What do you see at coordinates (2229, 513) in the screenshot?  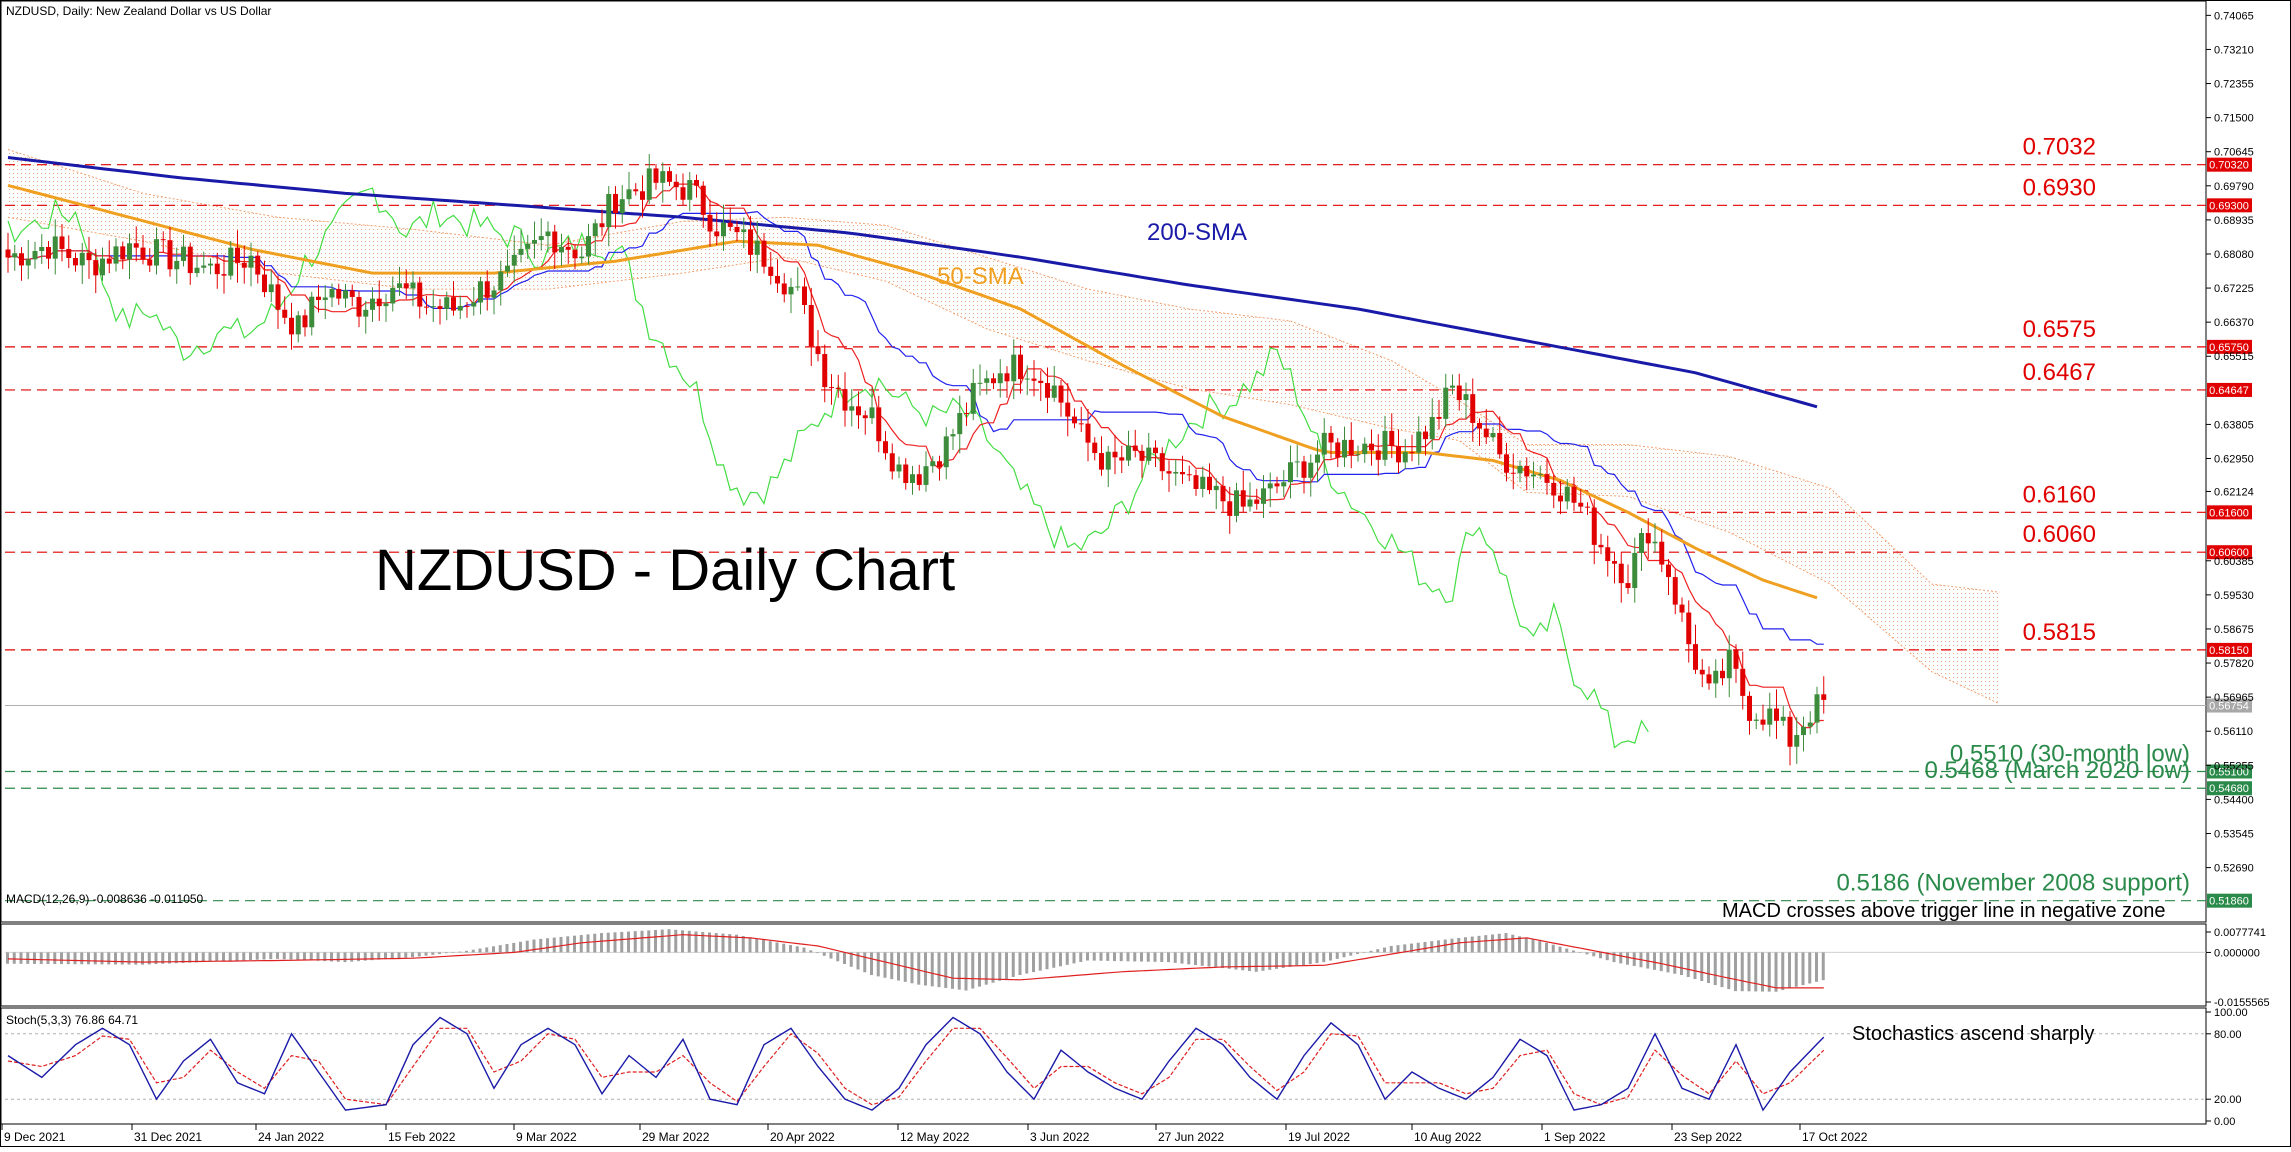 I see `resistance-price-tag-text-4: 0.61600` at bounding box center [2229, 513].